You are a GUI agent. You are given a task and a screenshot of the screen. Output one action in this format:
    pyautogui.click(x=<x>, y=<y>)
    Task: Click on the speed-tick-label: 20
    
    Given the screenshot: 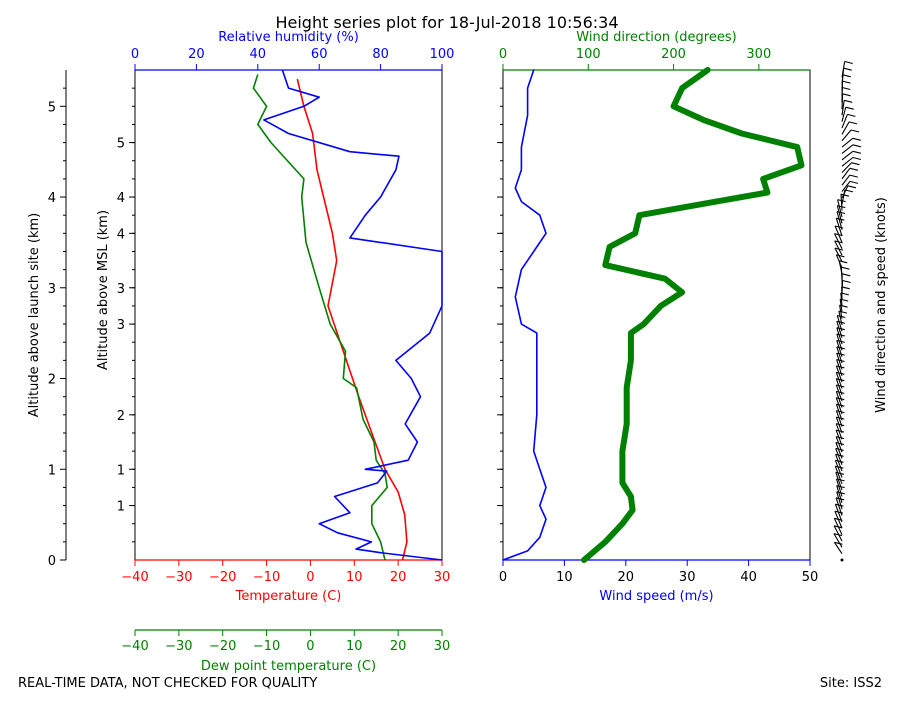 What is the action you would take?
    pyautogui.click(x=626, y=577)
    